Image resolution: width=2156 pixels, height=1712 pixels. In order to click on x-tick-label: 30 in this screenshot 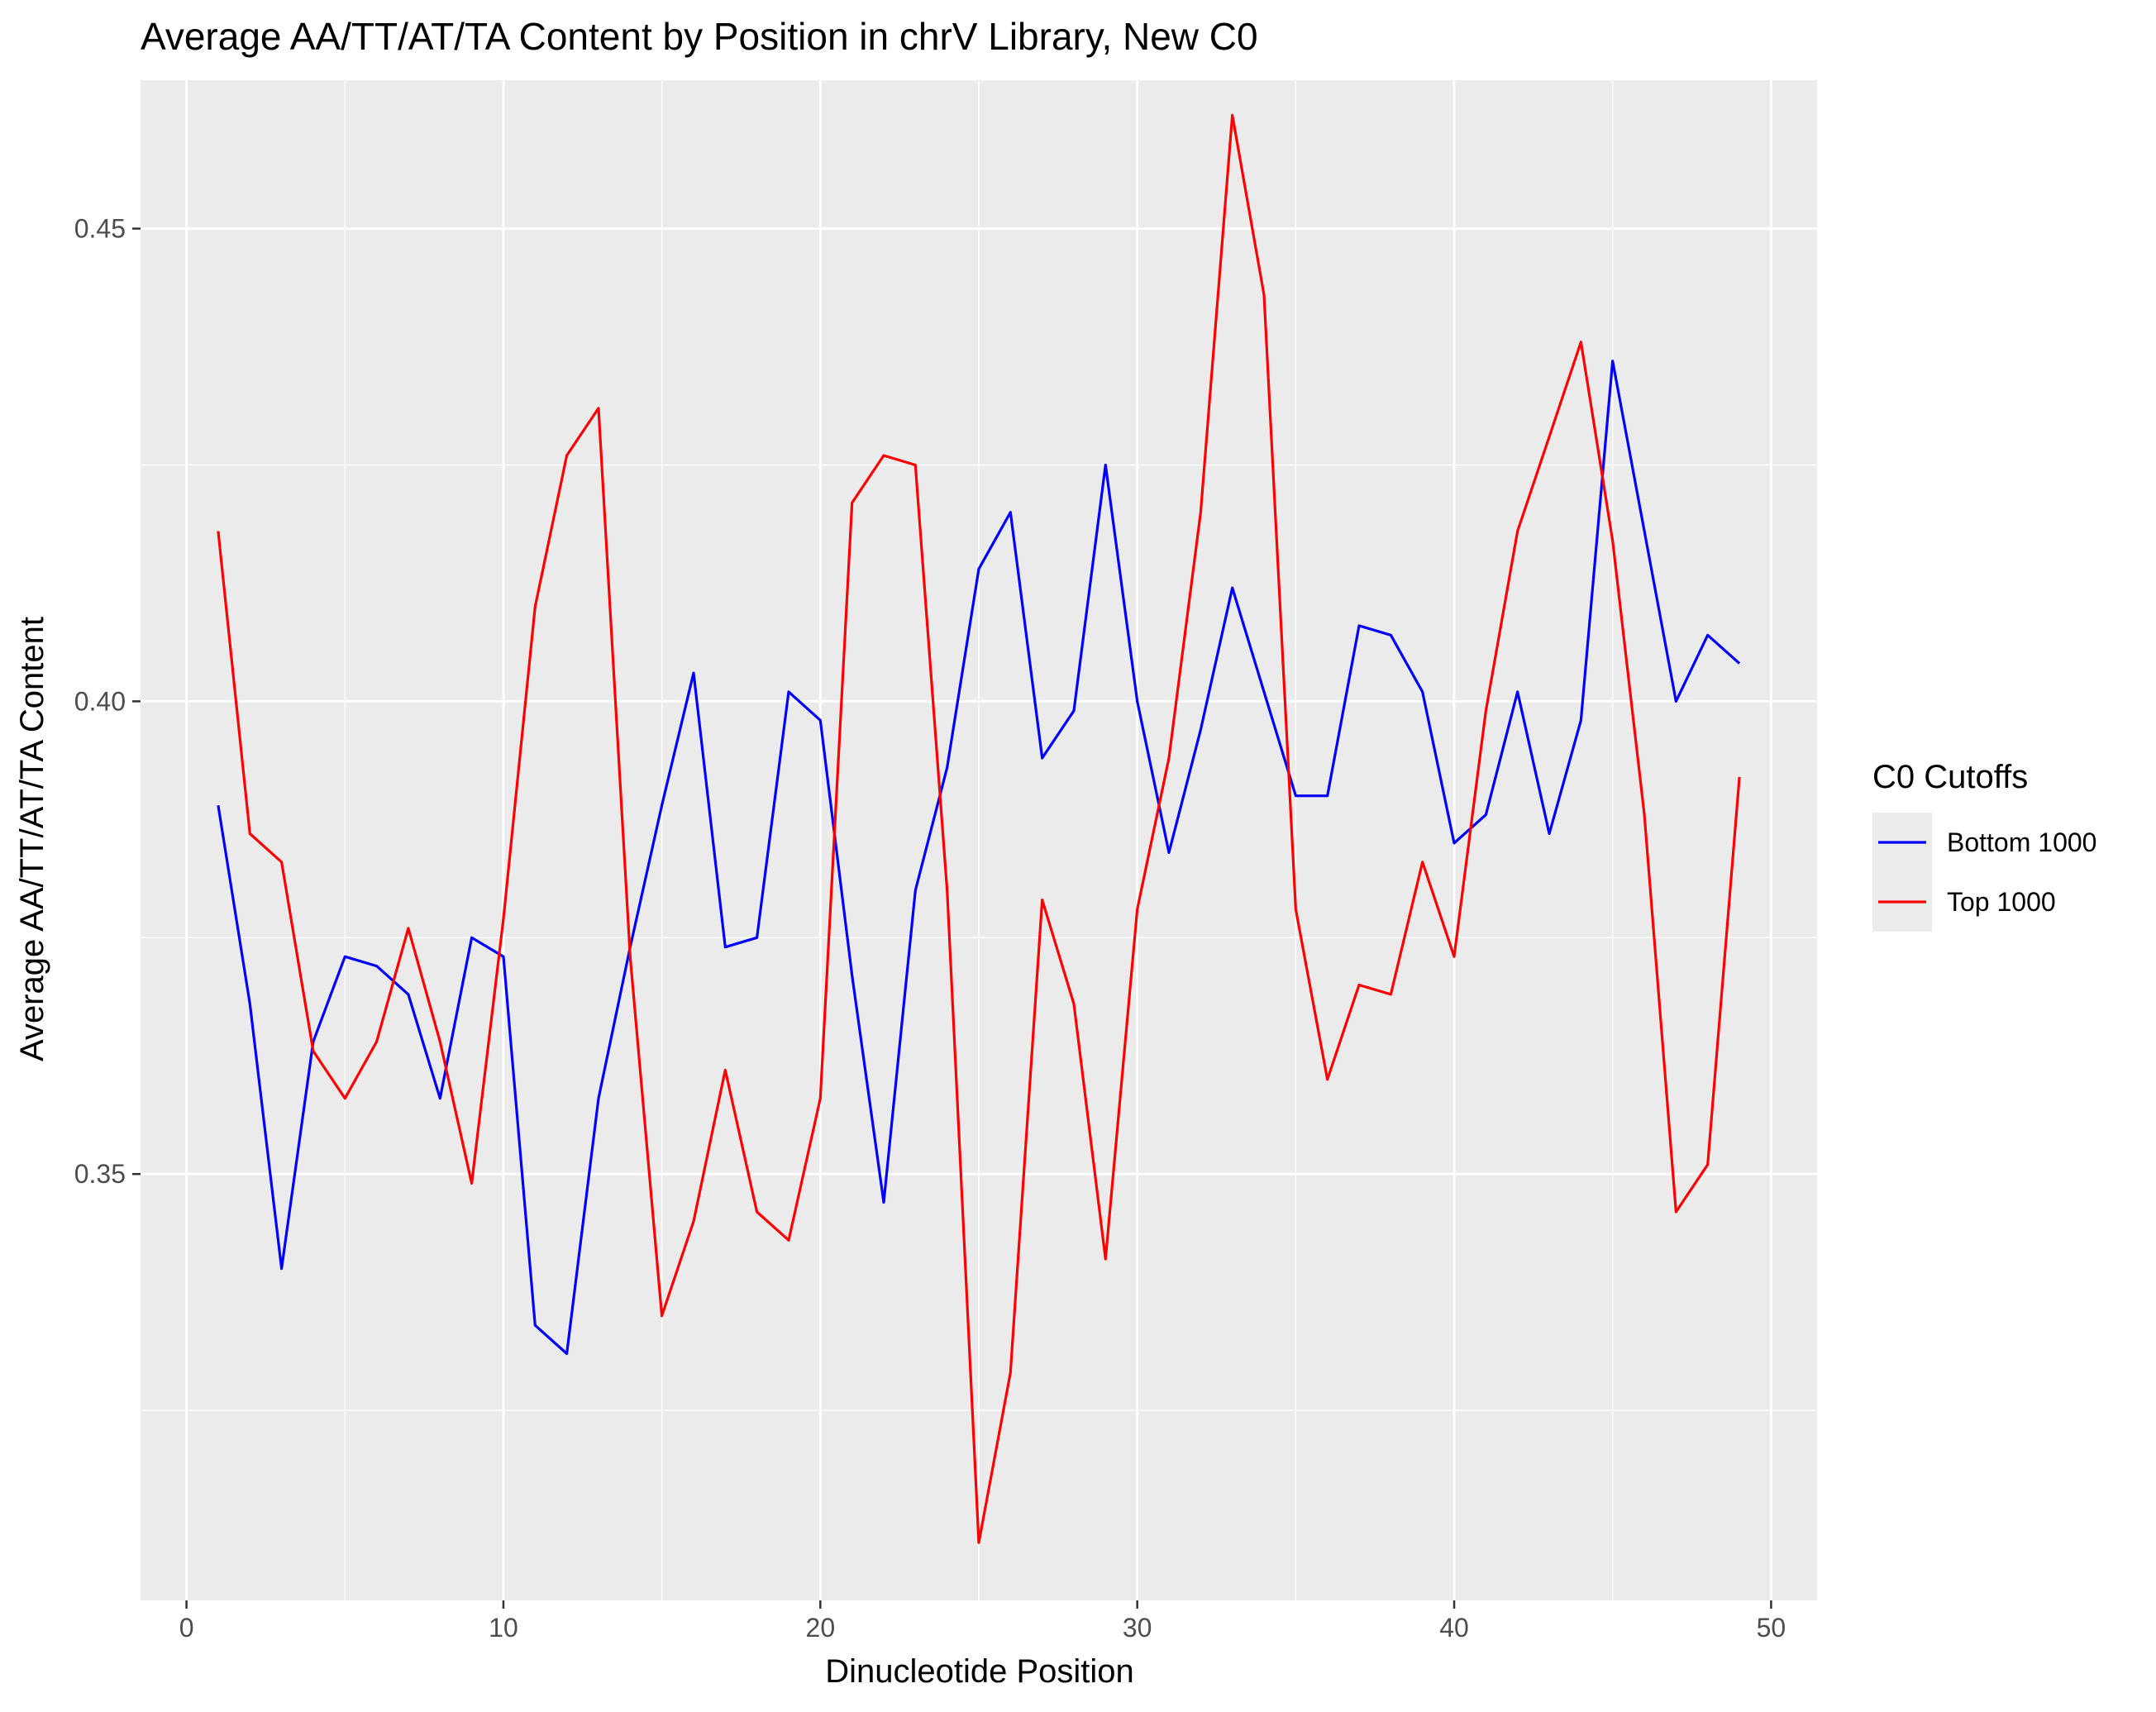, I will do `click(1137, 1628)`.